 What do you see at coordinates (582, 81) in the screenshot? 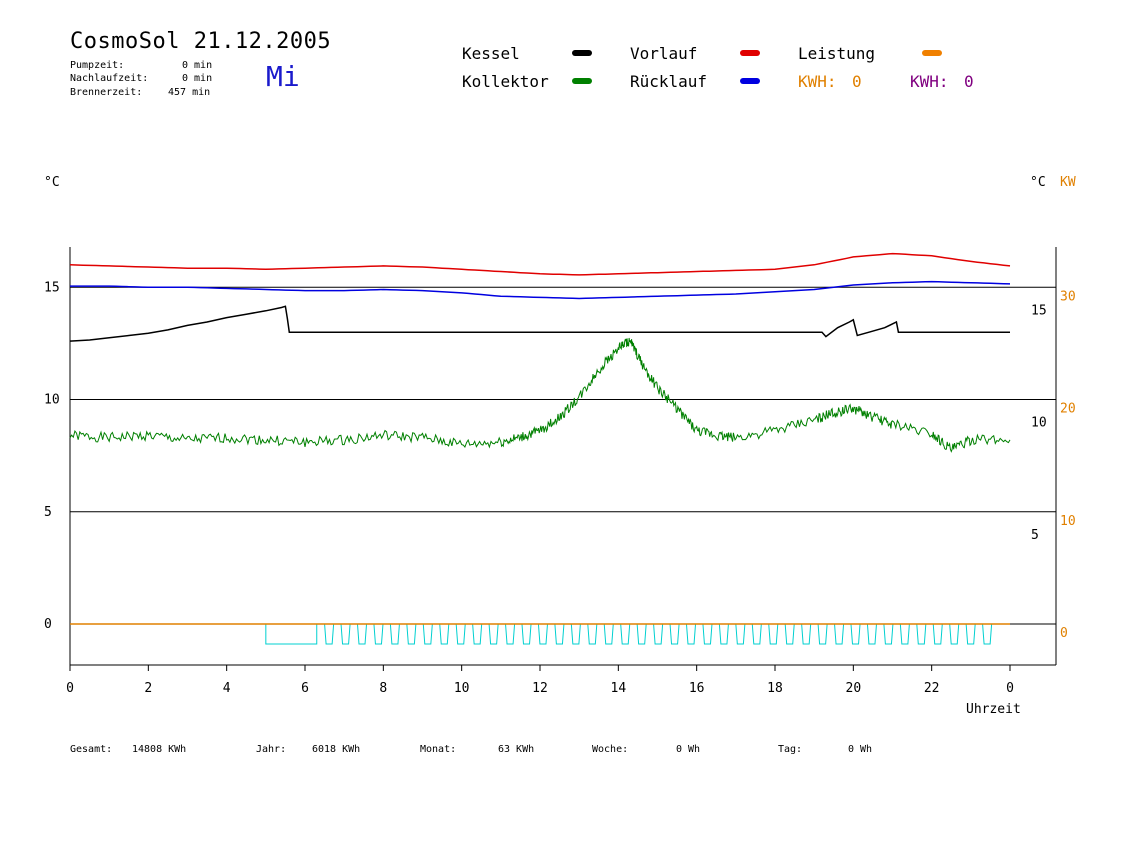
I see `legend-kollektor-swatch` at bounding box center [582, 81].